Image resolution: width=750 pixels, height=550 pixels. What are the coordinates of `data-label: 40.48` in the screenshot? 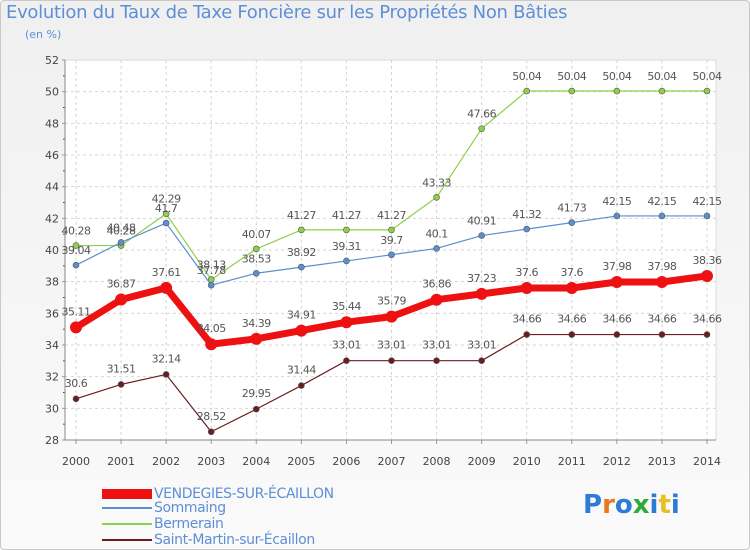 It's located at (121, 227).